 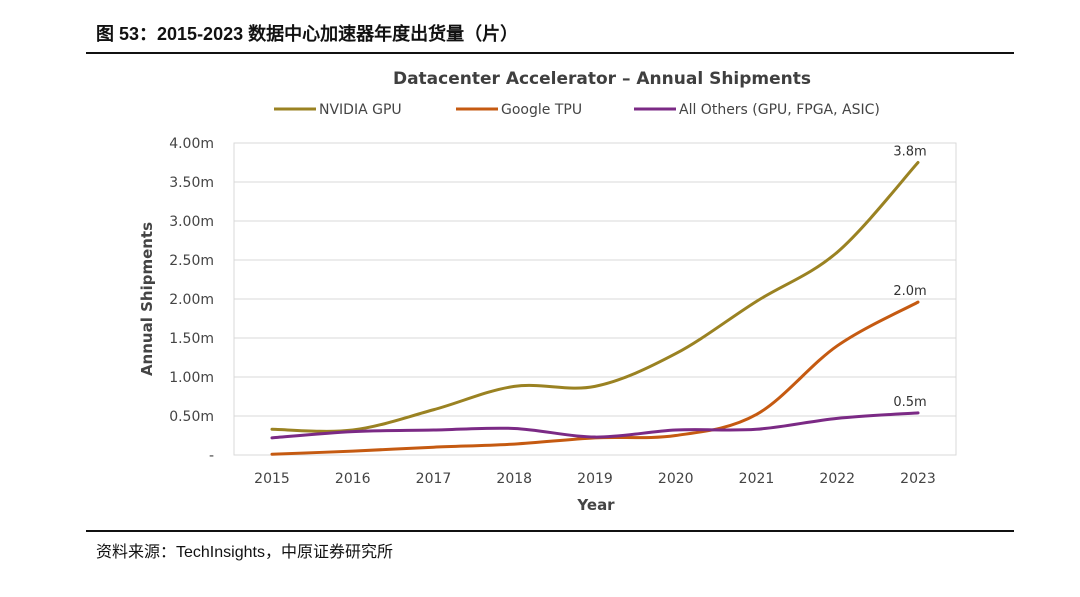 What do you see at coordinates (307, 34) in the screenshot?
I see `figure-title: 图 53：2015-2023 数据中心加速器年度出货量（片）` at bounding box center [307, 34].